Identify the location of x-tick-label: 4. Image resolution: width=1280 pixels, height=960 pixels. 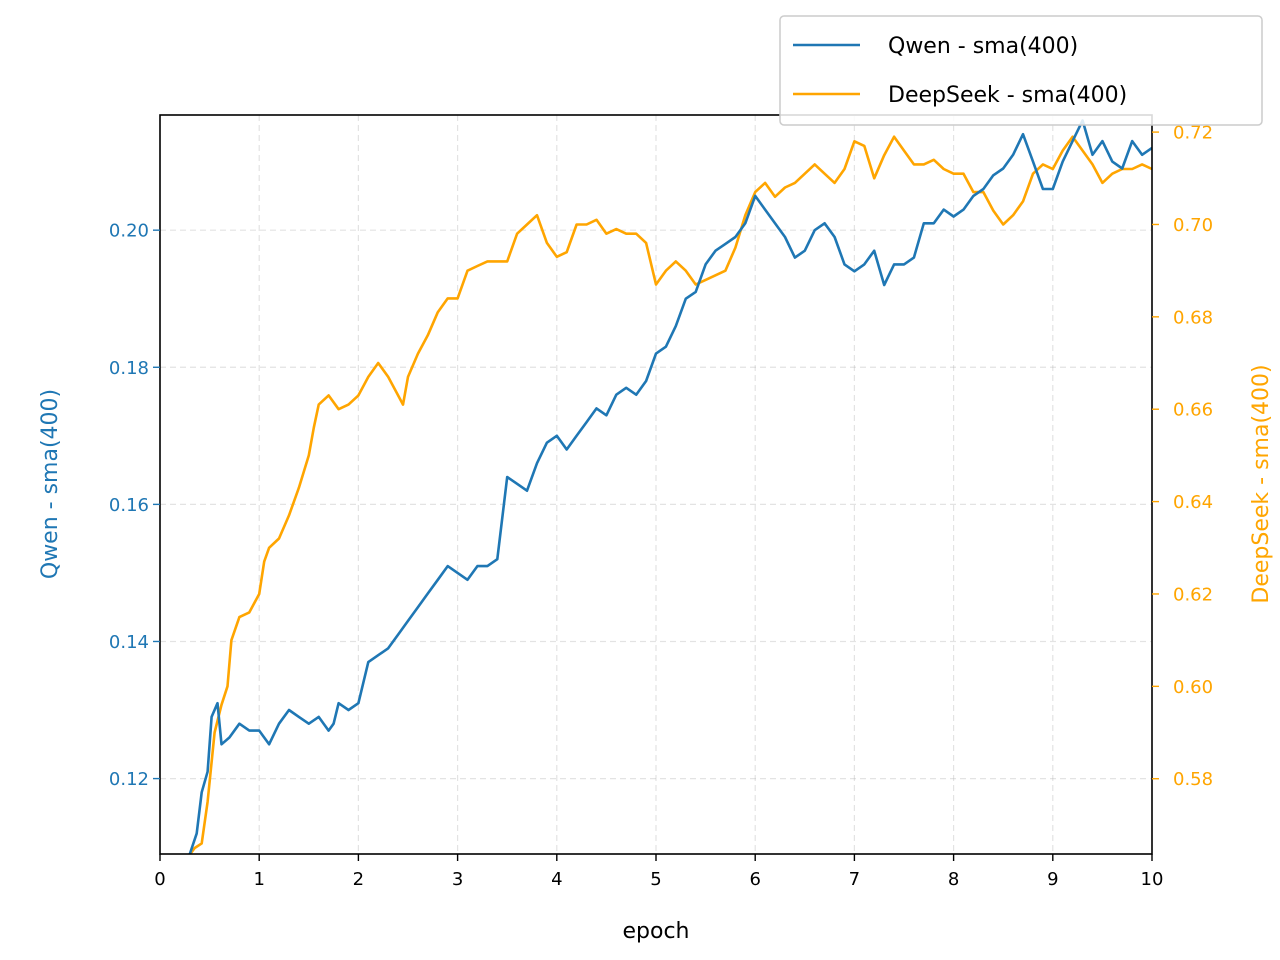
(556, 879).